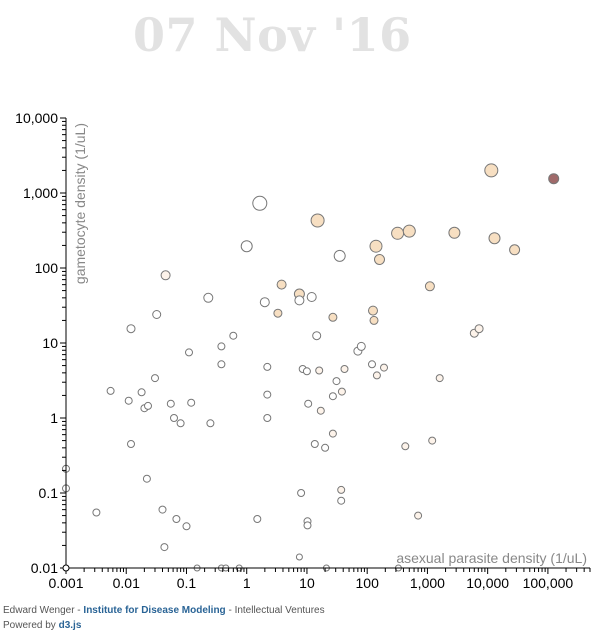 The height and width of the screenshot is (637, 599). Describe the element at coordinates (47, 268) in the screenshot. I see `y-tick-label: 100` at that location.